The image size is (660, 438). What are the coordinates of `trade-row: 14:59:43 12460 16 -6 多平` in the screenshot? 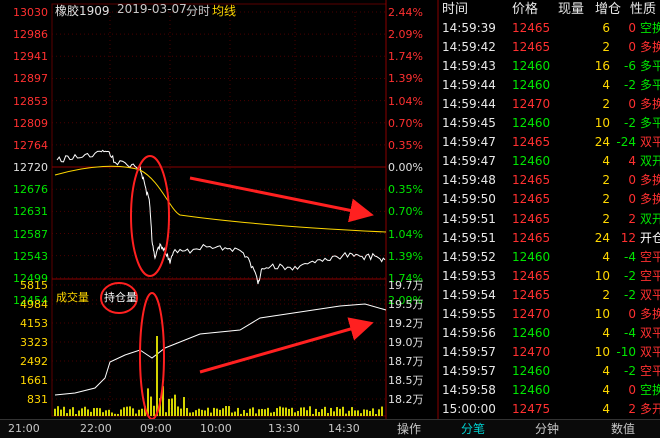 It's located at (550, 66).